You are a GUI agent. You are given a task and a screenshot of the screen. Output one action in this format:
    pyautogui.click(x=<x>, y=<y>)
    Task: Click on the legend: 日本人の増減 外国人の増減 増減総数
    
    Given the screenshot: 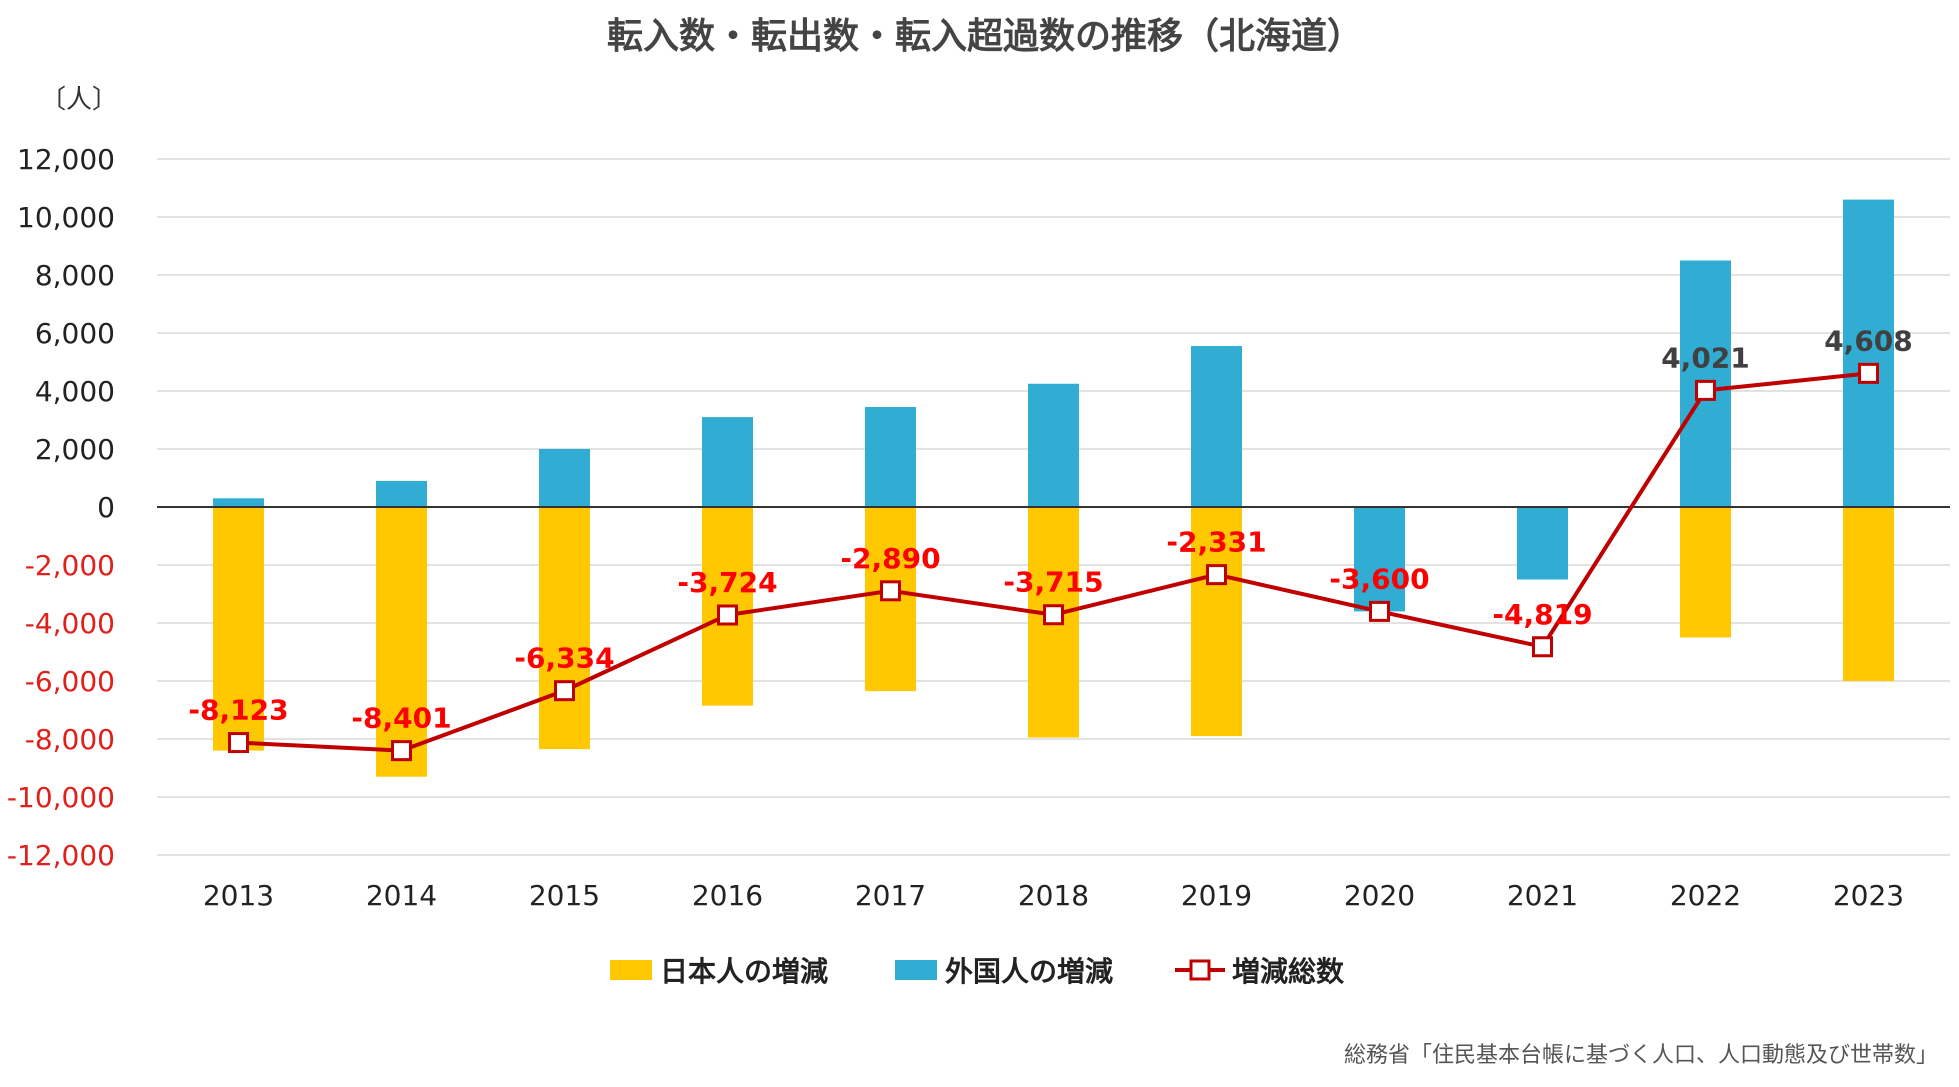 What is the action you would take?
    pyautogui.click(x=977, y=971)
    